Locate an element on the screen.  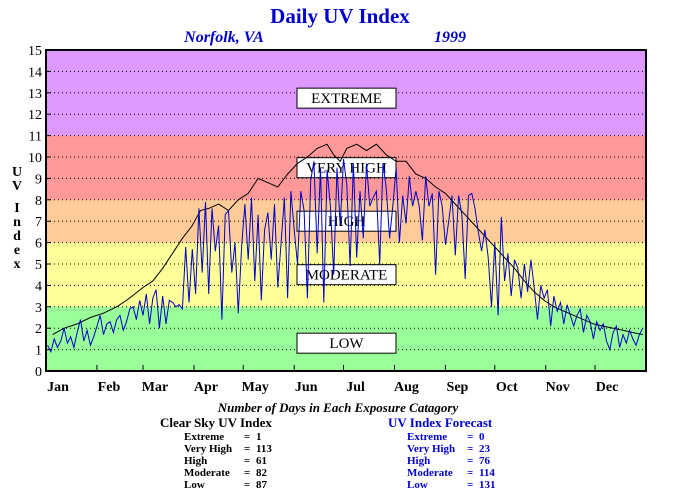
day-count: 113 is located at coordinates (264, 449).